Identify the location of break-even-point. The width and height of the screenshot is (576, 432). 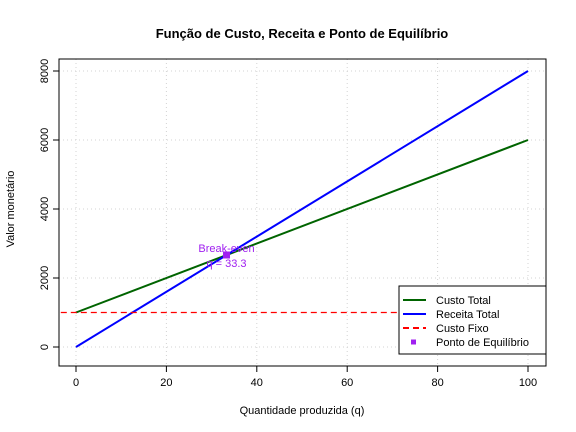
(227, 255).